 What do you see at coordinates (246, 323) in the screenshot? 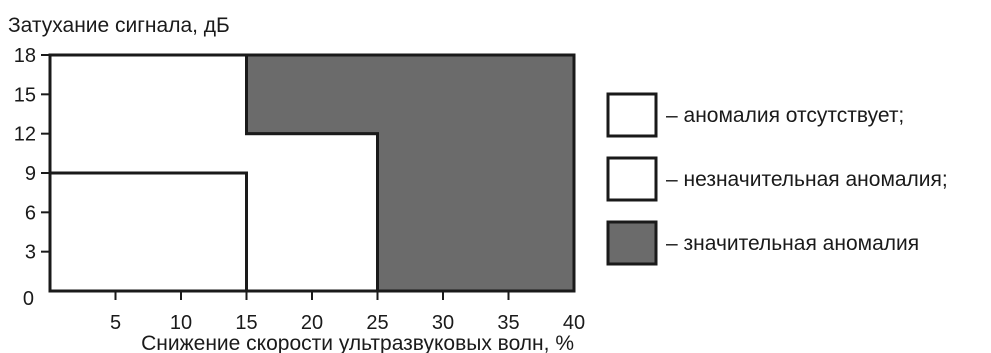
I see `x-tick-label: 15` at bounding box center [246, 323].